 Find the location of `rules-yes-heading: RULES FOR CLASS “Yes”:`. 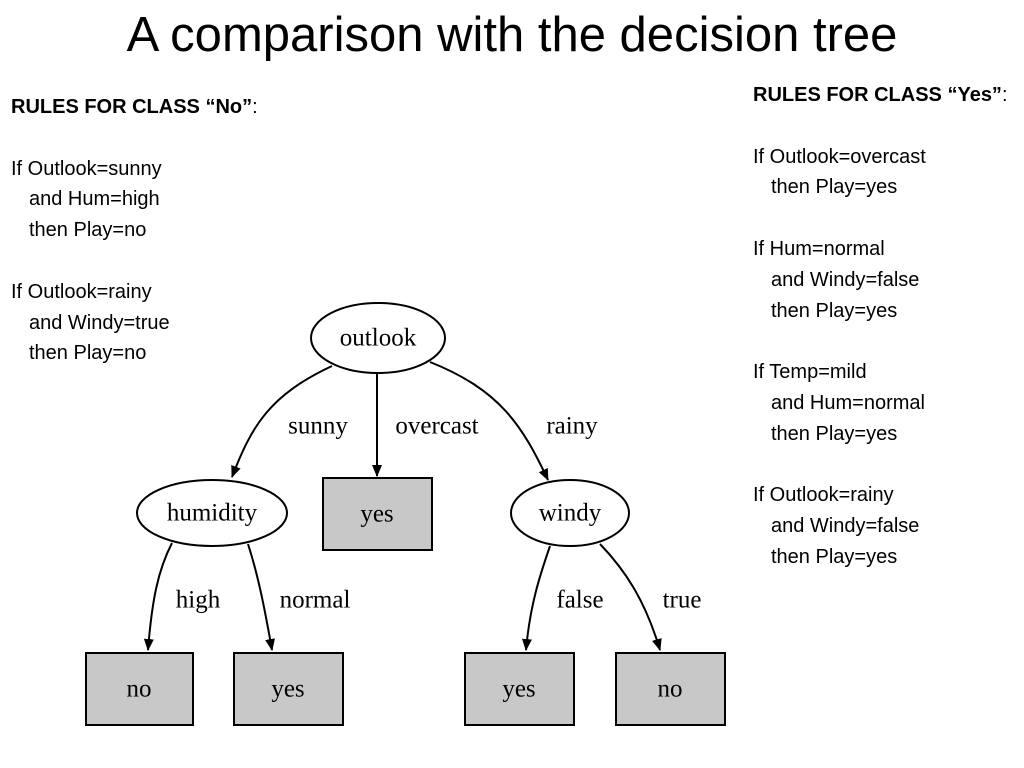

rules-yes-heading: RULES FOR CLASS “Yes”: is located at coordinates (880, 95).